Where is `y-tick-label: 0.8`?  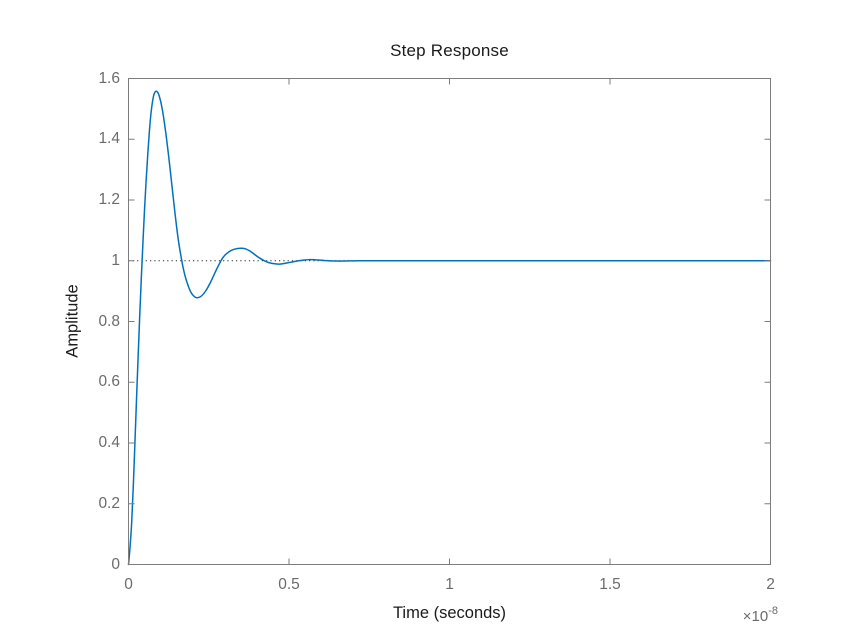 y-tick-label: 0.8 is located at coordinates (109, 321).